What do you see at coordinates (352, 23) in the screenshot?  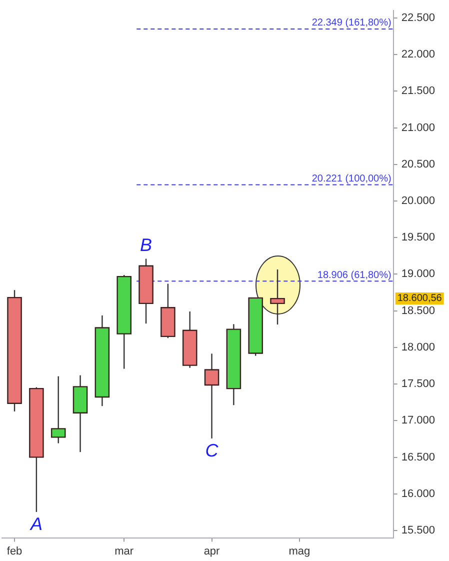 I see `ref-line-label: 22.349 (161,80%)` at bounding box center [352, 23].